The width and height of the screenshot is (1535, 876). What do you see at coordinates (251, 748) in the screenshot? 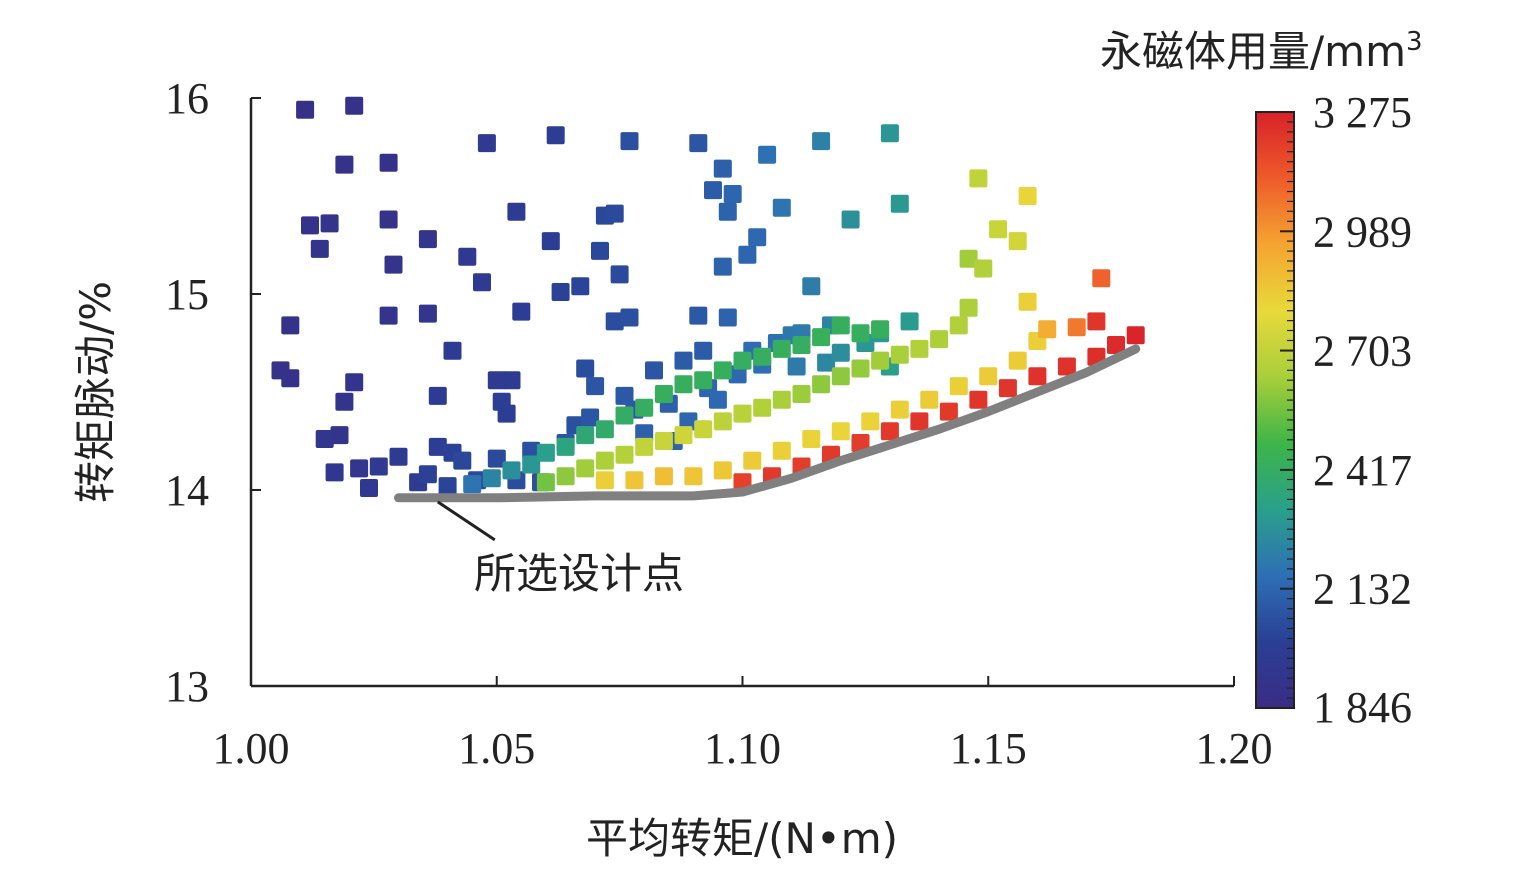
I see `x-tick-label: 1.00` at bounding box center [251, 748].